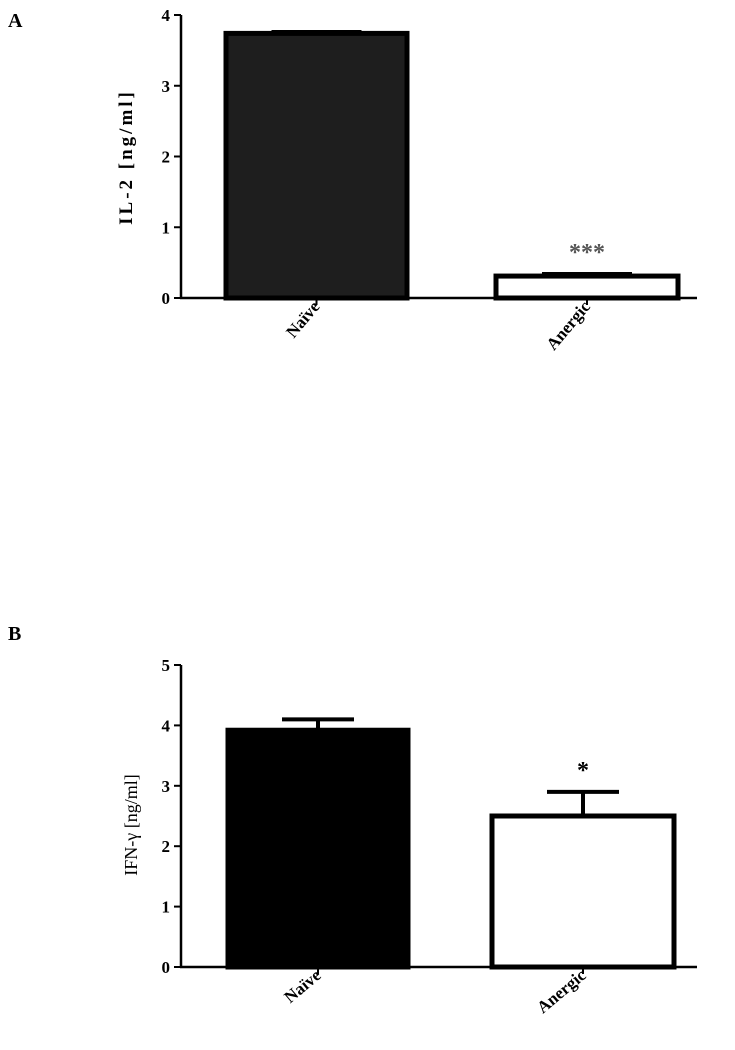  I want to click on y-tick-label: 5, so click(166, 665).